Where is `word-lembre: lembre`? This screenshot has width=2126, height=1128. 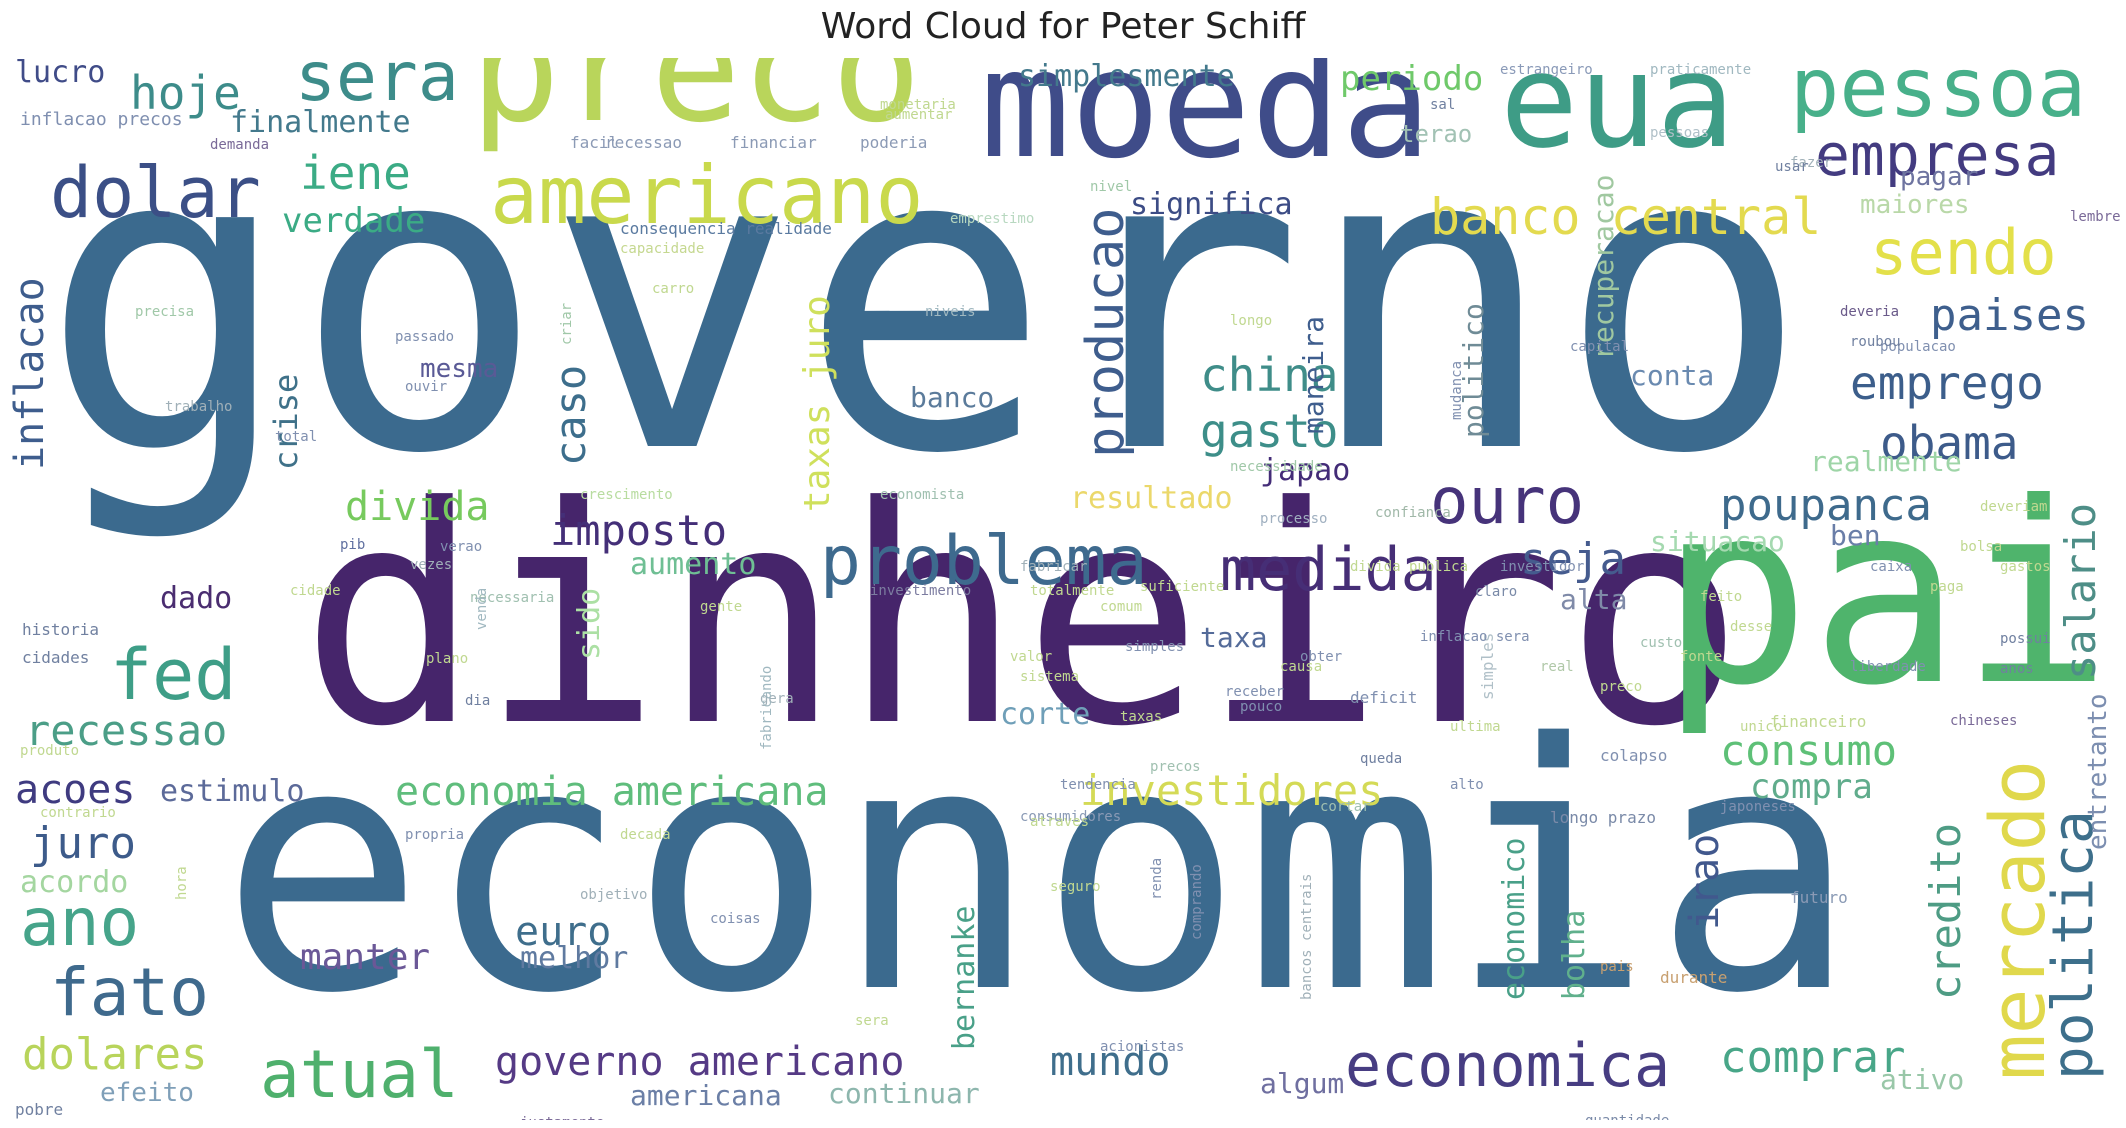 word-lembre: lembre is located at coordinates (2095, 217).